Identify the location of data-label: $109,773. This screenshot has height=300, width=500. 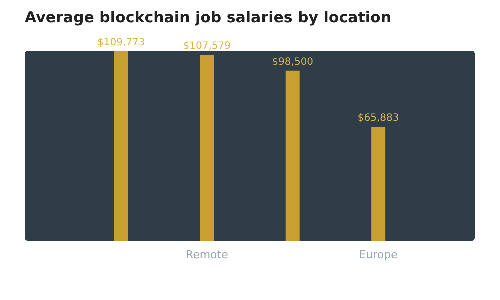
(122, 42).